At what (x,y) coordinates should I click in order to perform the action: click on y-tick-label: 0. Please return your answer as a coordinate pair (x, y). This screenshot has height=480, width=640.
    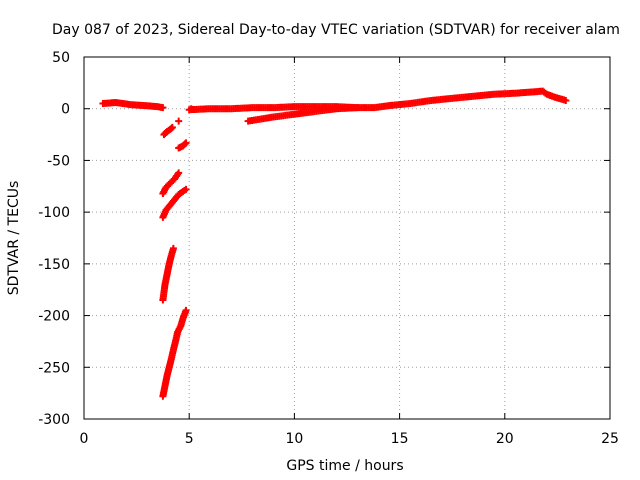
    Looking at the image, I should click on (65, 110).